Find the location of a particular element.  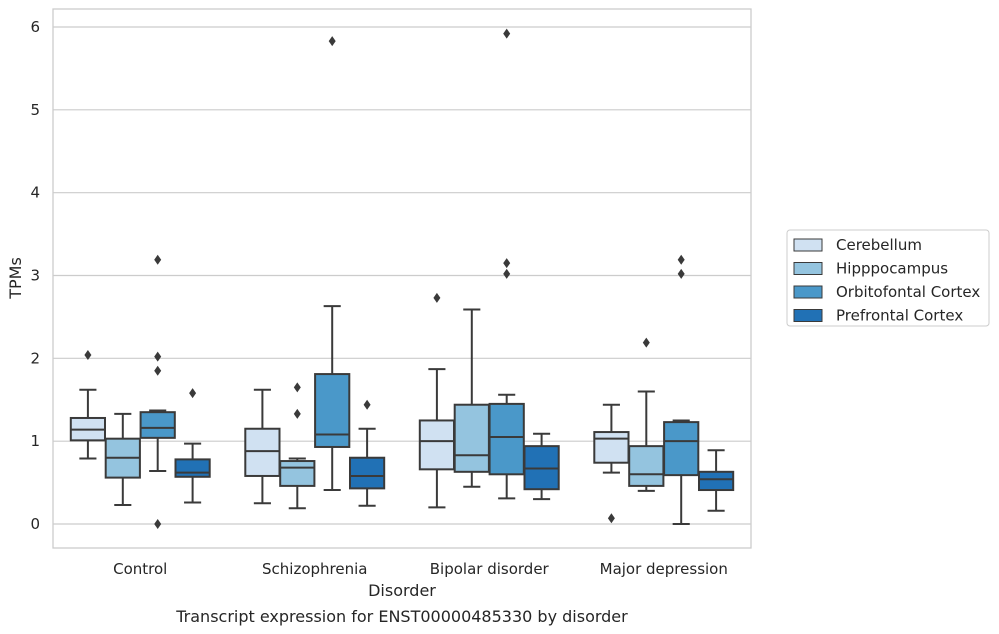

legend-label-1: Hipppocampus is located at coordinates (892, 269).